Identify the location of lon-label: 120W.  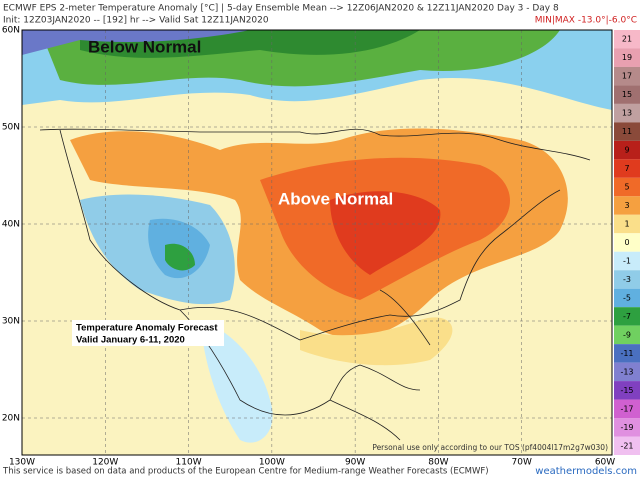
(105, 463).